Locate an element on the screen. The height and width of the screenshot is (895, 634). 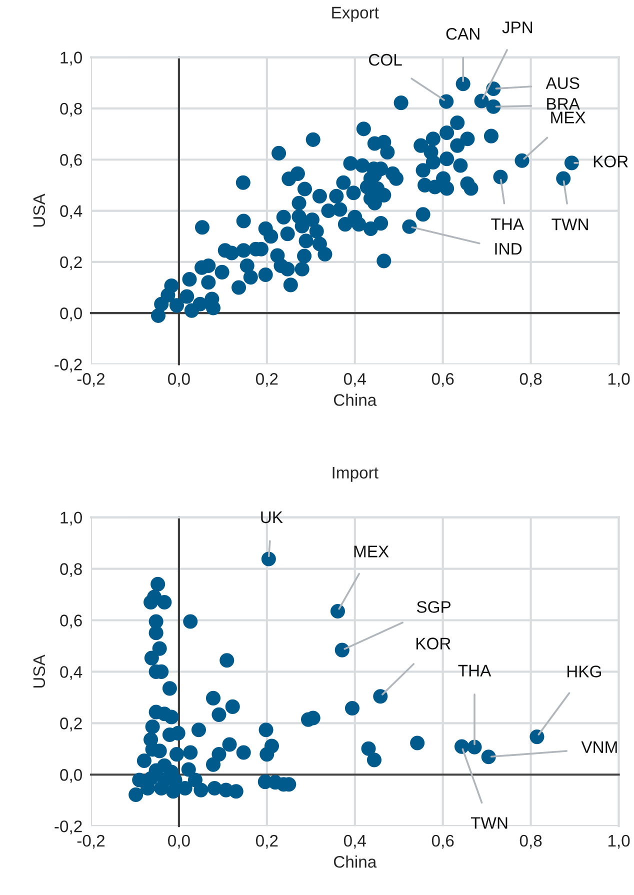
annotation: IND is located at coordinates (508, 249).